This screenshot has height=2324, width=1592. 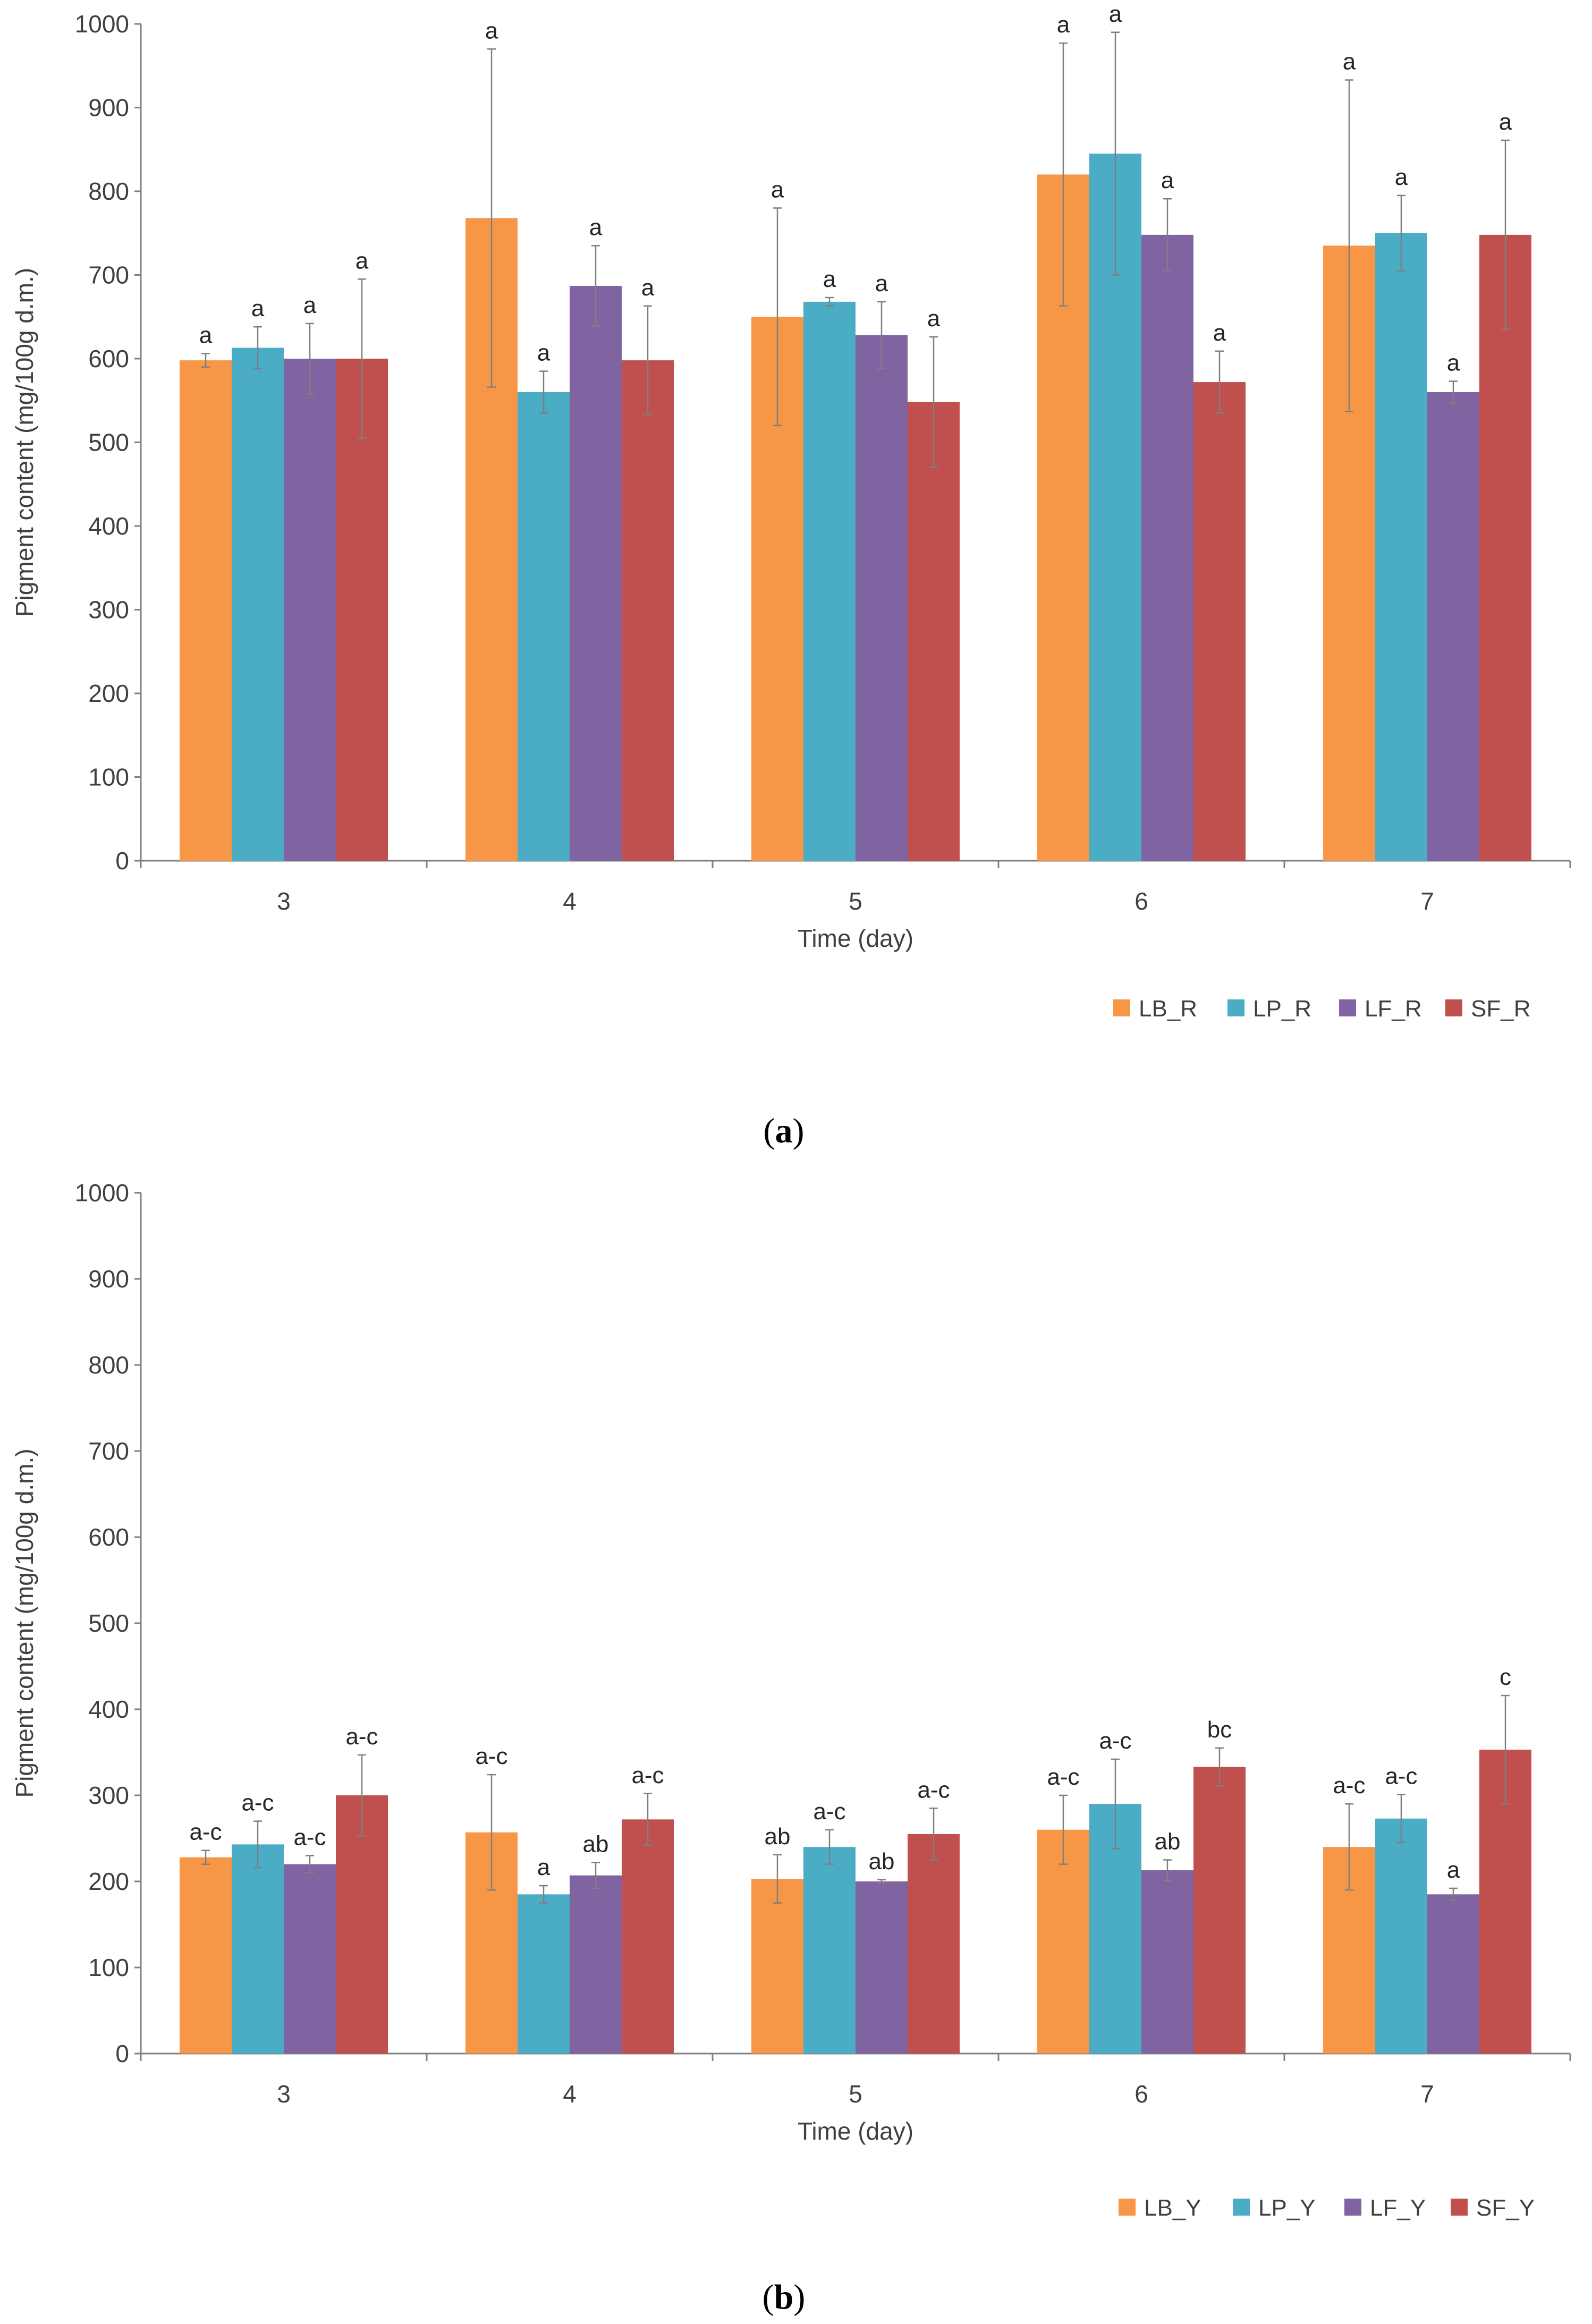 I want to click on legend-label-lp_y: LP_Y, so click(x=1287, y=2208).